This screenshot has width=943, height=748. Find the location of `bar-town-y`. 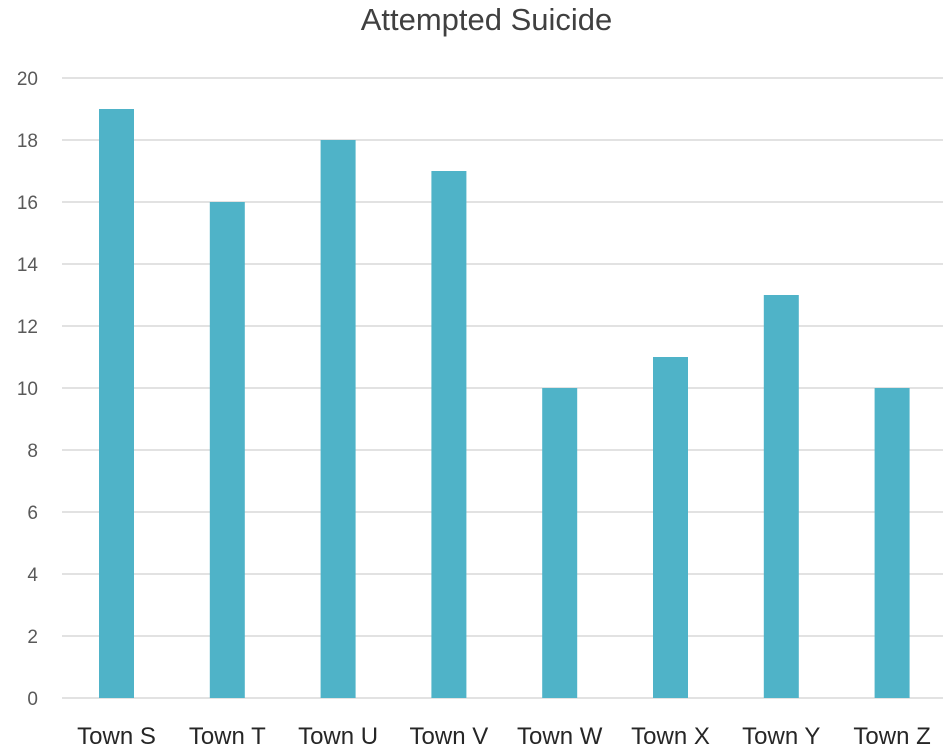

bar-town-y is located at coordinates (781, 496).